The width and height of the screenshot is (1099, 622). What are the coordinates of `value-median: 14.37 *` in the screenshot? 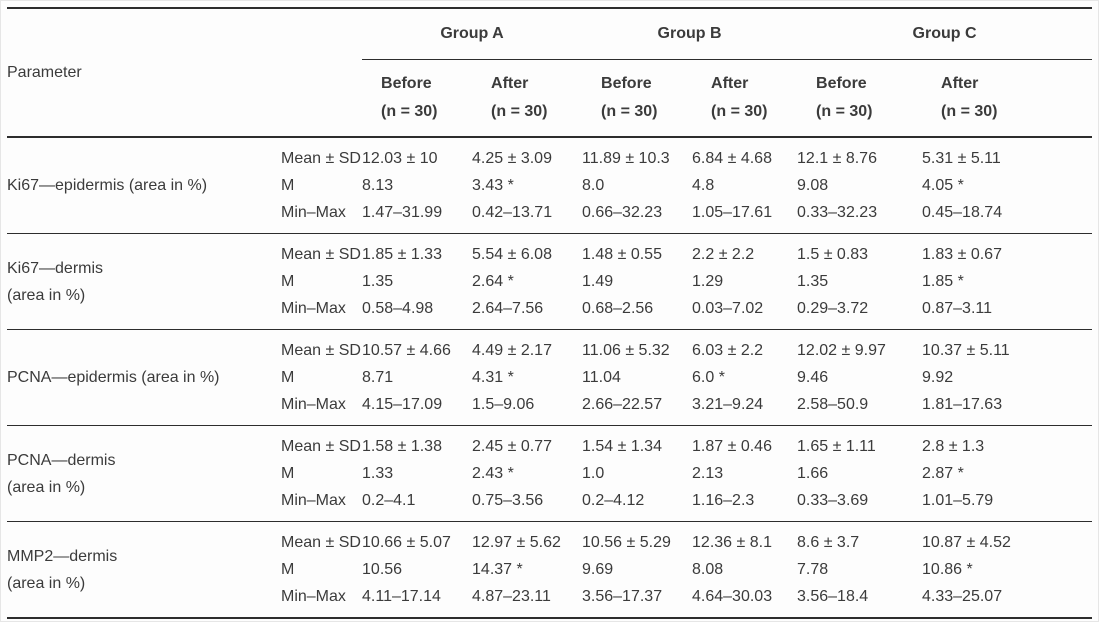 It's located at (497, 569).